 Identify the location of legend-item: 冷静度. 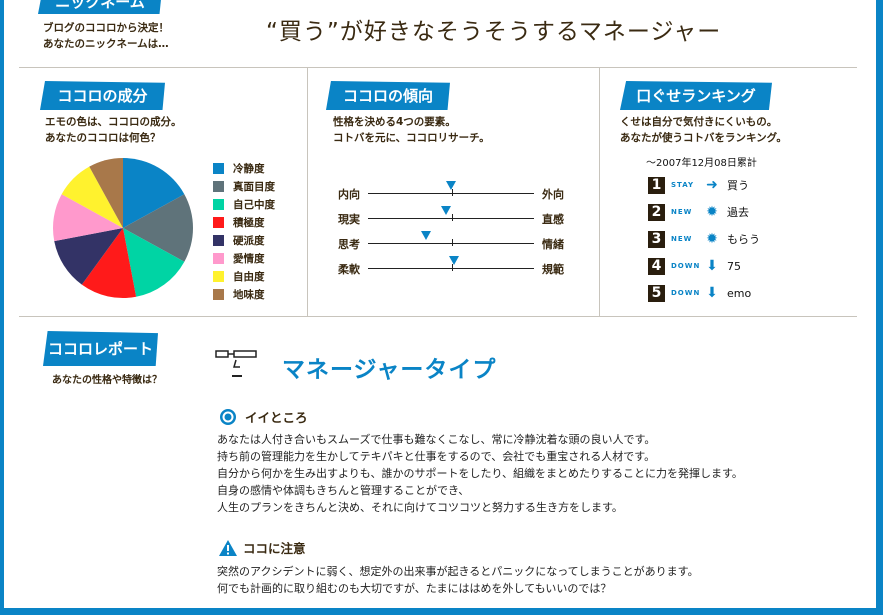
(239, 168).